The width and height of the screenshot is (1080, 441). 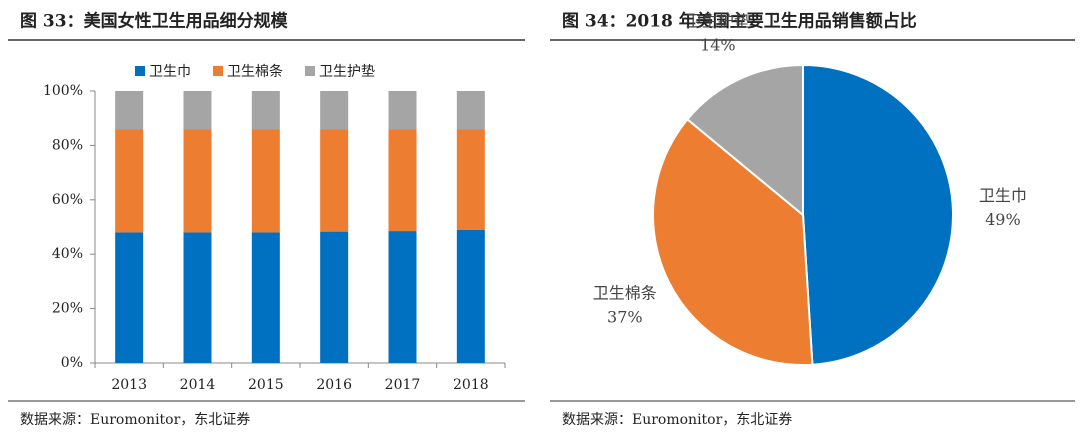 I want to click on y-tick-label: 0%, so click(x=72, y=363).